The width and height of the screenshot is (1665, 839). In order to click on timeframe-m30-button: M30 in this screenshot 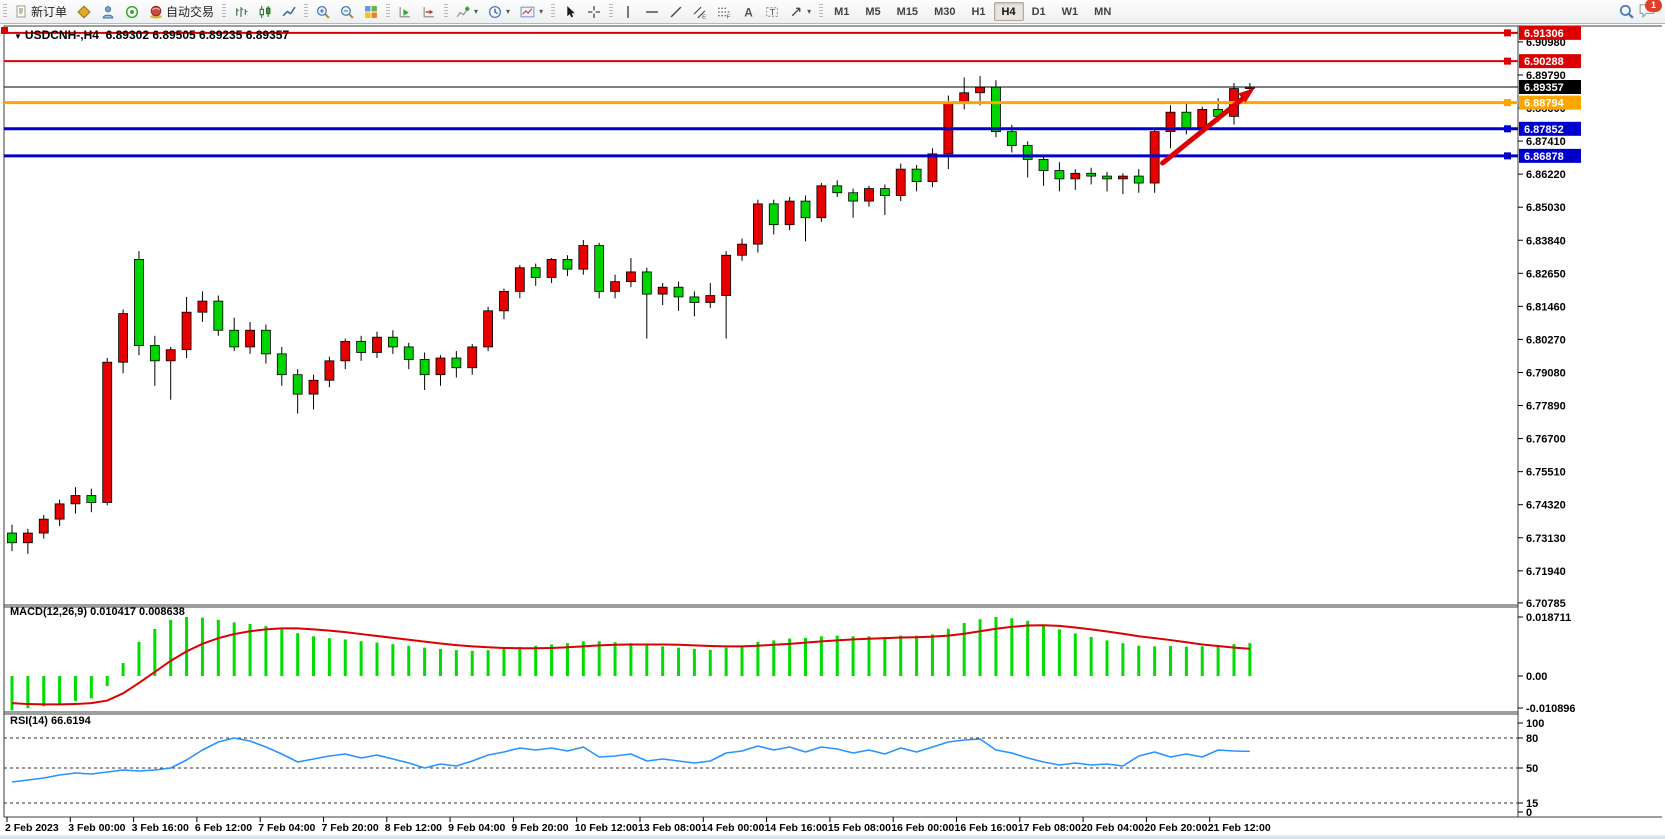, I will do `click(944, 11)`.